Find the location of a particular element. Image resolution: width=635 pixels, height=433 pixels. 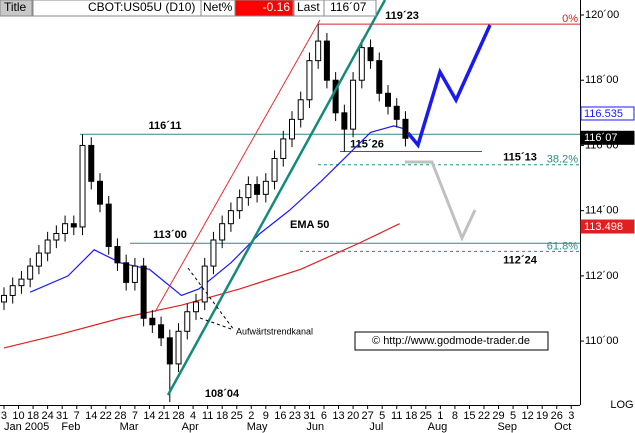

x-tick-label: 6 is located at coordinates (324, 416).